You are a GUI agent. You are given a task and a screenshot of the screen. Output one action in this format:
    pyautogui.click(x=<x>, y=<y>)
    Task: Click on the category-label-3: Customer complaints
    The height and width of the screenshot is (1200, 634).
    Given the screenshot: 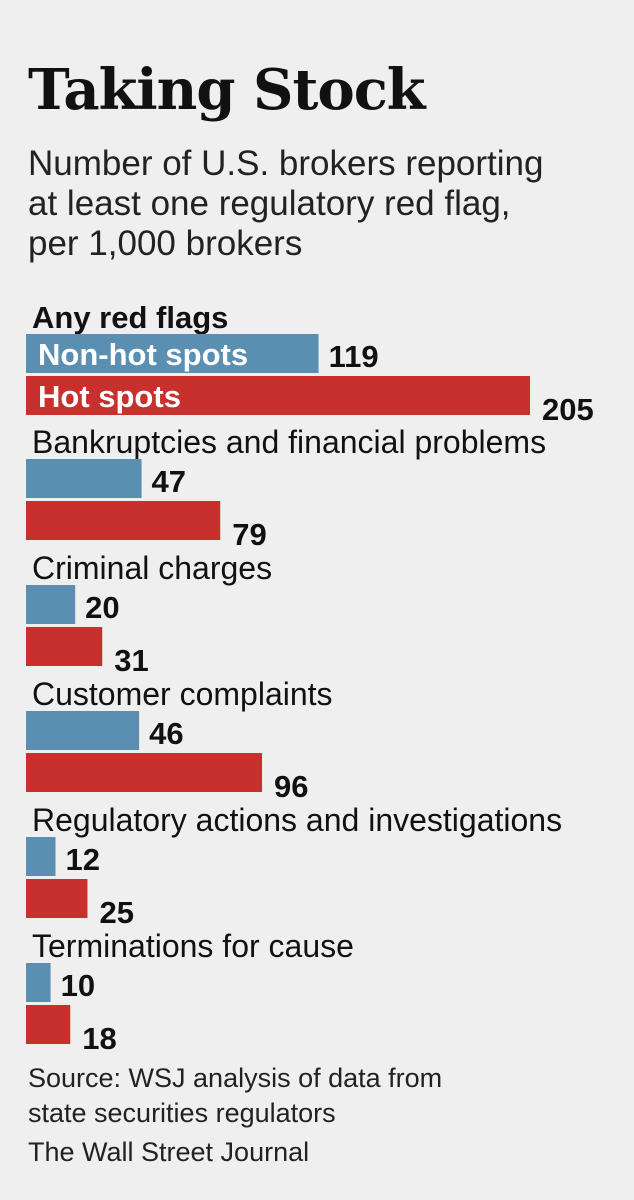 What is the action you would take?
    pyautogui.click(x=182, y=694)
    